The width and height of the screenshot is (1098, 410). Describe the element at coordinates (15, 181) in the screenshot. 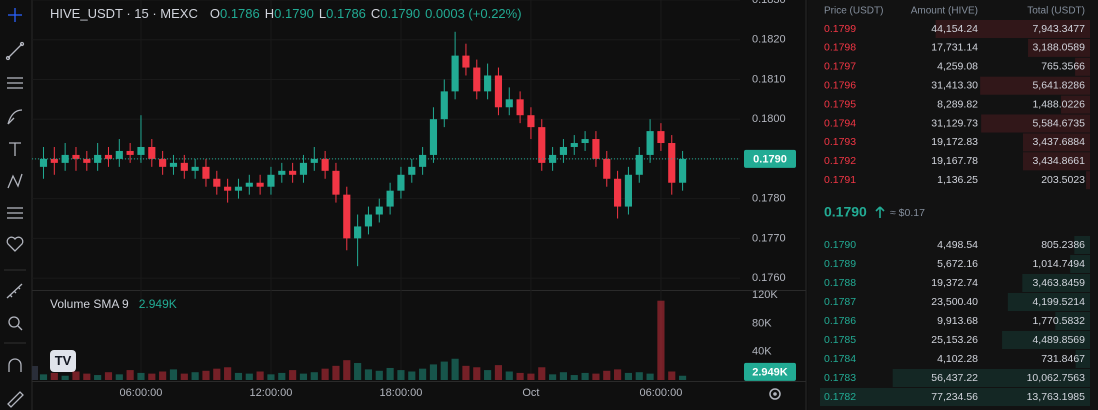

I see `pattern-tool` at that location.